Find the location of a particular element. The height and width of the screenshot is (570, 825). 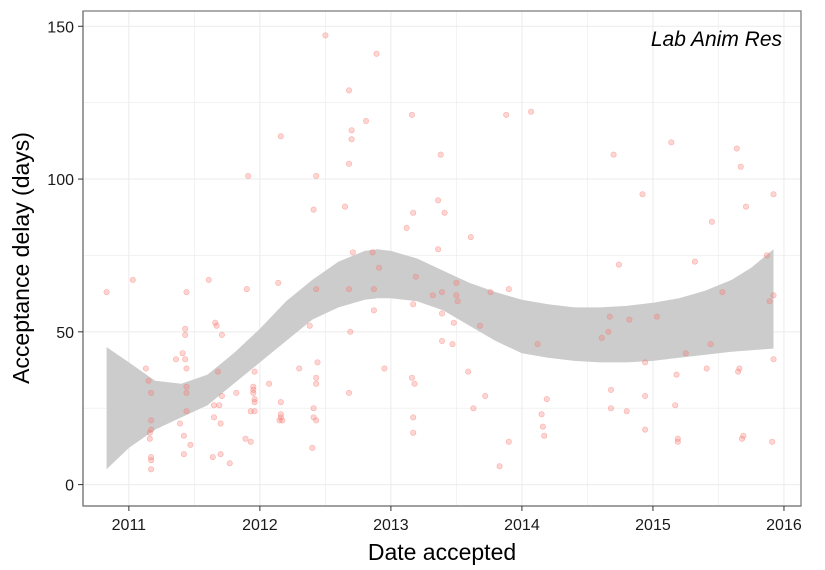

y-axis: 0 50 100 150 is located at coordinates (65, 258).